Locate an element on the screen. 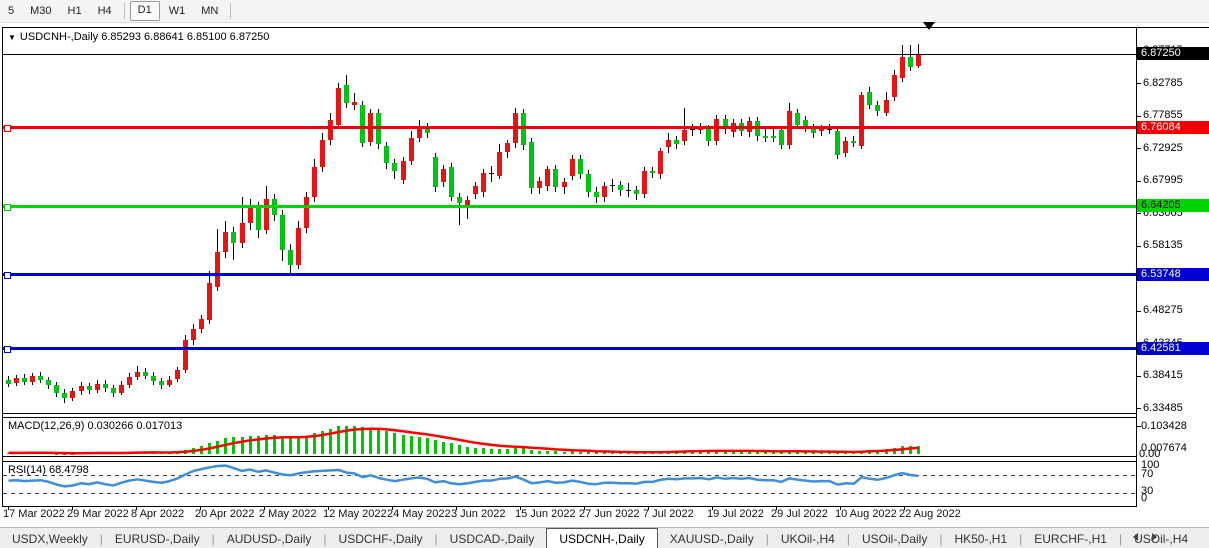 This screenshot has height=548, width=1209. timeframe-toolbar: 5 M30 H1 H4 D1 W1 MN is located at coordinates (604, 11).